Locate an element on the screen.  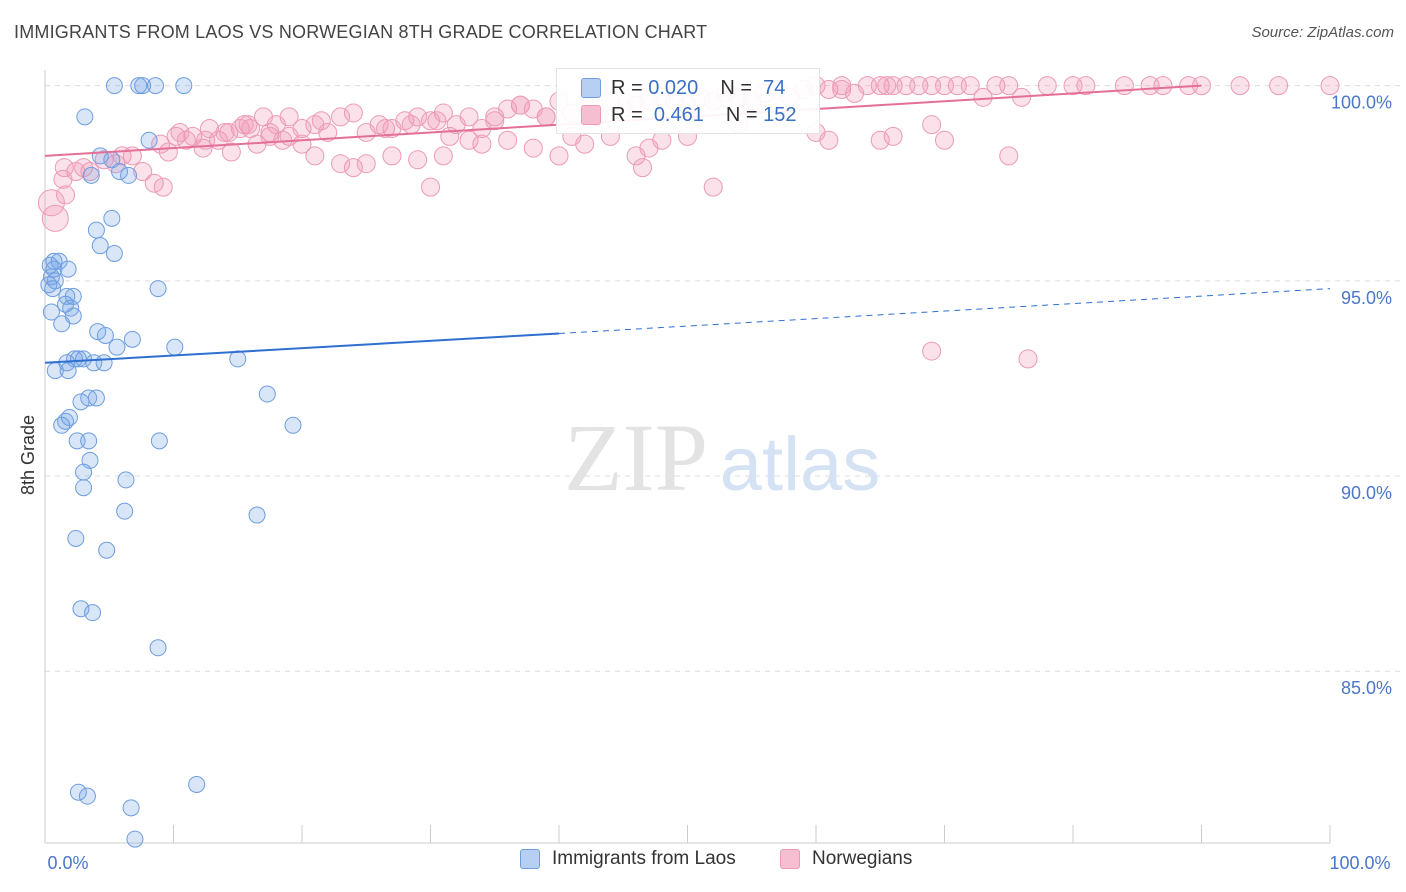
source-label: Source: ZipAtlas.com is located at coordinates (1322, 32).